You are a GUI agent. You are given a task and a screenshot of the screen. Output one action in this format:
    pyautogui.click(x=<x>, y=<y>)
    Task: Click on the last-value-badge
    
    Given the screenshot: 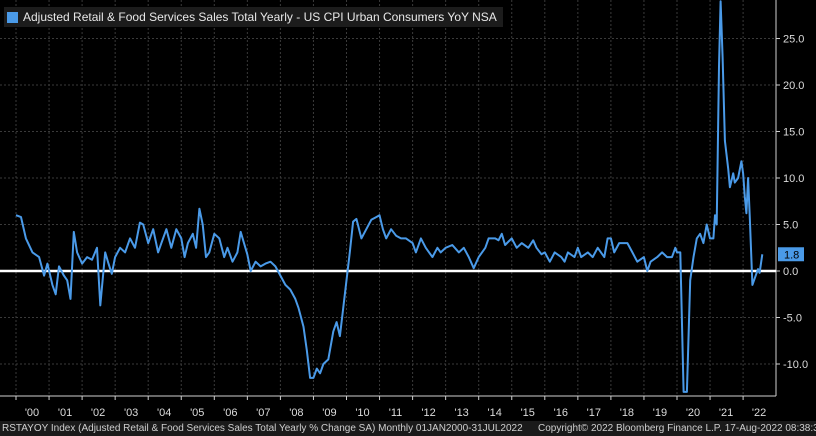 What is the action you would take?
    pyautogui.click(x=791, y=254)
    